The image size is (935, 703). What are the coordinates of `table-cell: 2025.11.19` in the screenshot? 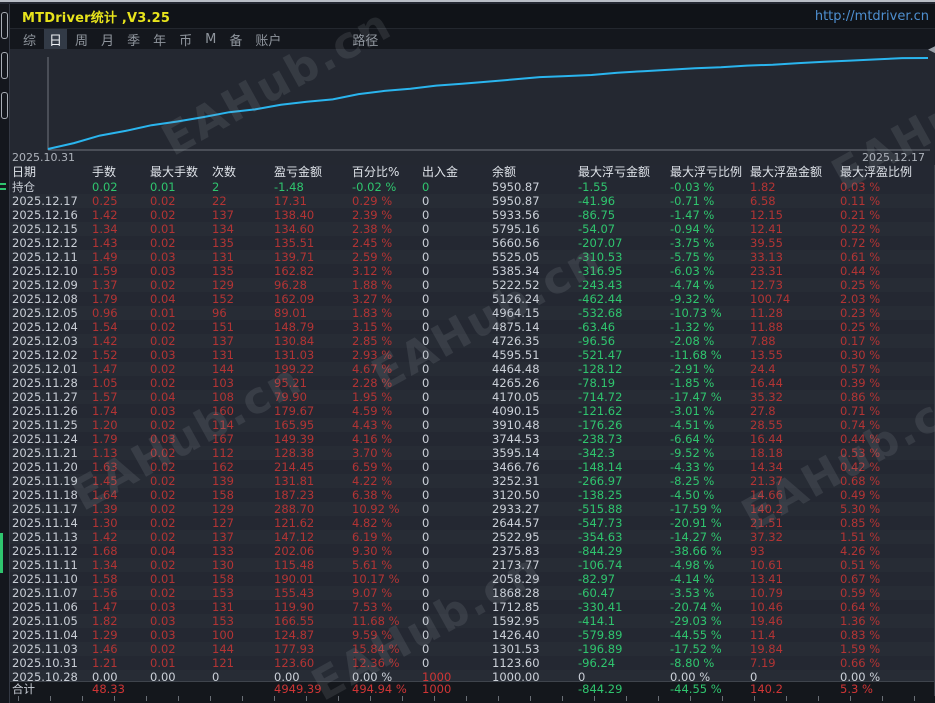 It's located at (45, 481).